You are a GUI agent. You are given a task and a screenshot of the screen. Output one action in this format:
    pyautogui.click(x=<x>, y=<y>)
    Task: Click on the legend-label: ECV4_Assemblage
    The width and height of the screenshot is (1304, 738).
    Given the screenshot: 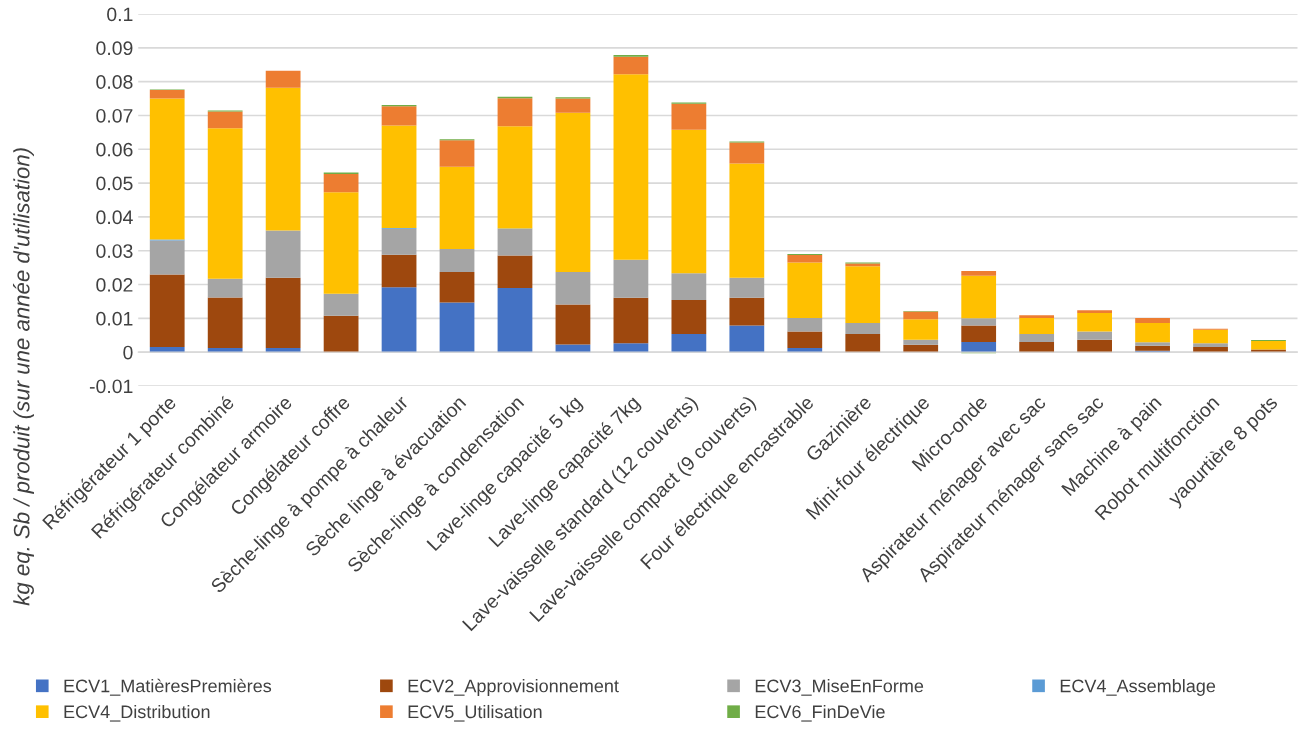 What is the action you would take?
    pyautogui.click(x=1138, y=687)
    